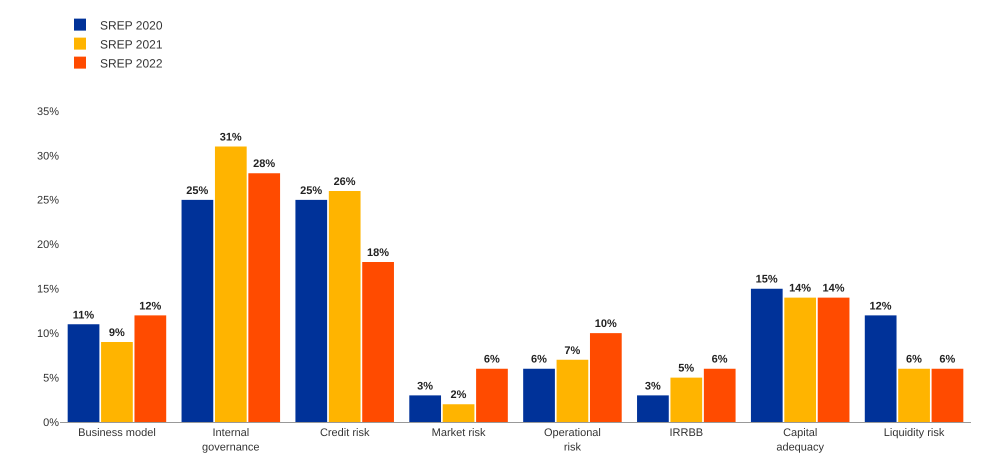 The image size is (991, 472). What do you see at coordinates (131, 25) in the screenshot?
I see `legend-label: SREP 2020` at bounding box center [131, 25].